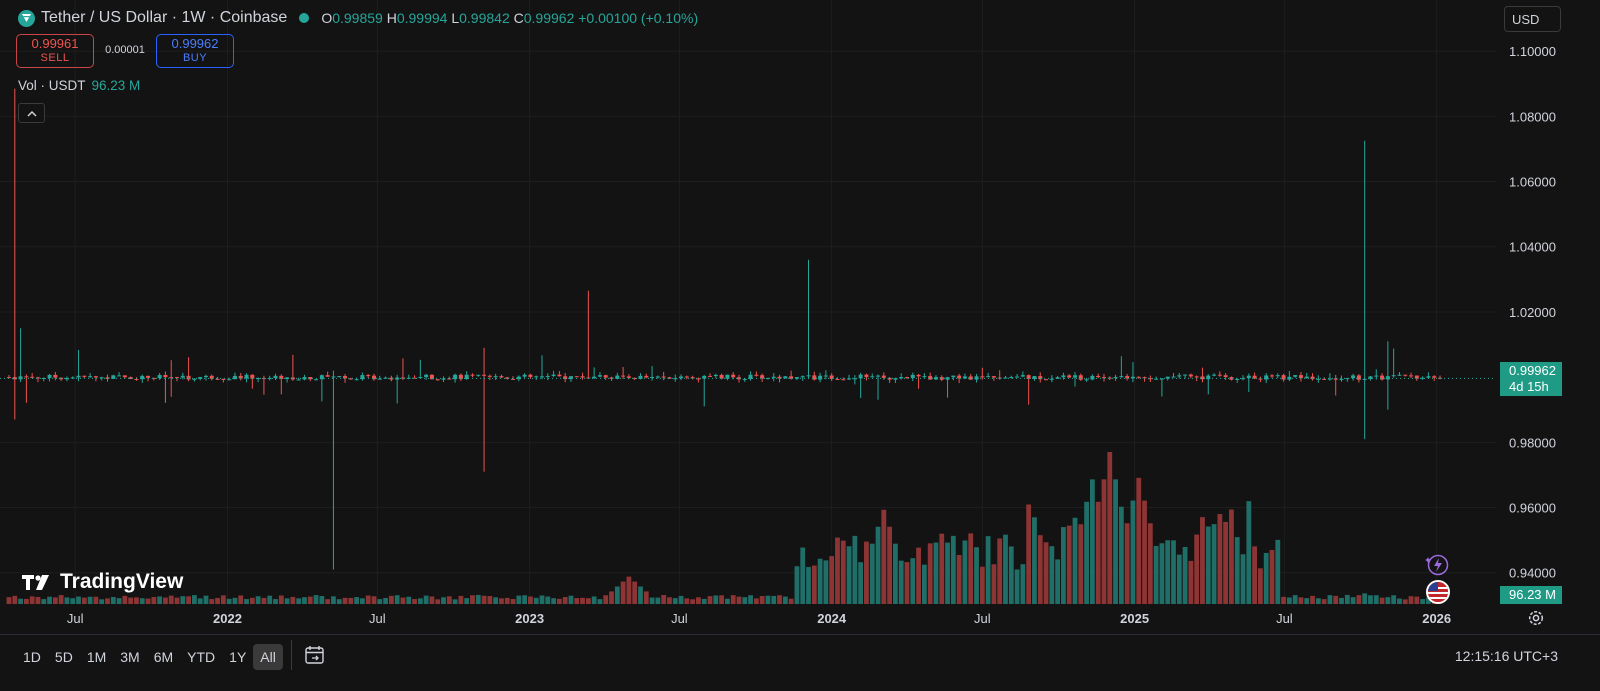  I want to click on range-5d: 5D, so click(63, 657).